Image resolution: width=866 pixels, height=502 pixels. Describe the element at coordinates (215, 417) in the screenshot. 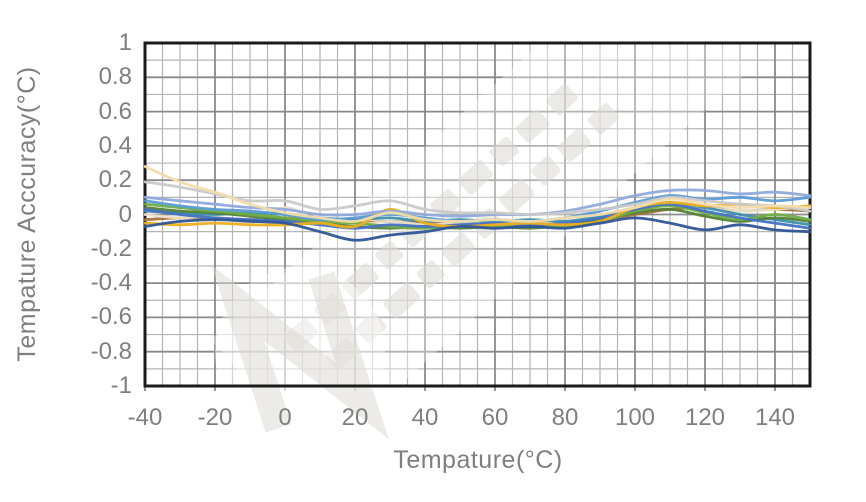

I see `x-tick-label: -20` at that location.